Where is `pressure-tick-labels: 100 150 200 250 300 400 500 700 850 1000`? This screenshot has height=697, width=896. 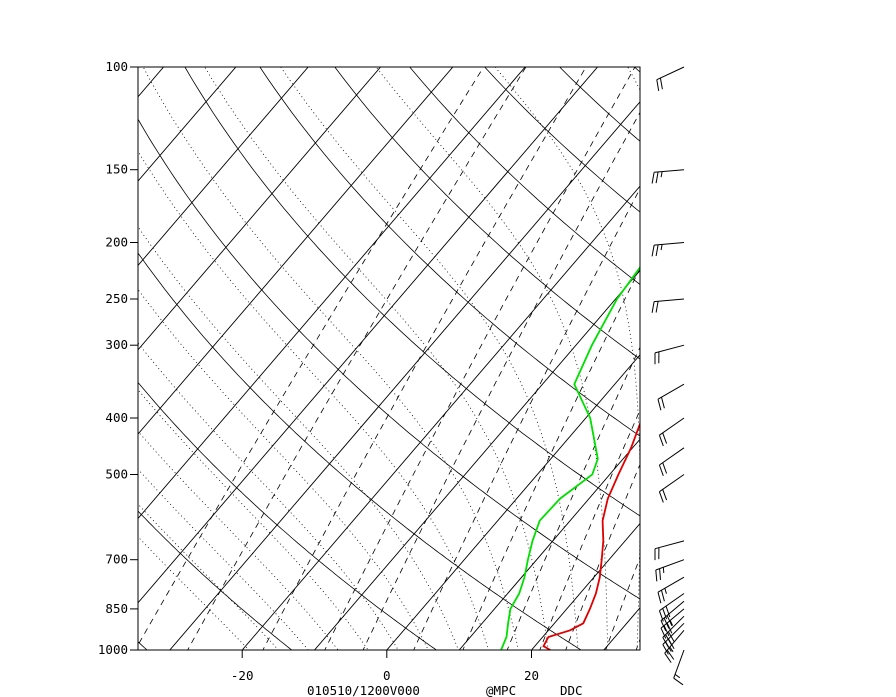 pressure-tick-labels: 100 150 200 250 300 400 500 700 850 1000 is located at coordinates (118, 358).